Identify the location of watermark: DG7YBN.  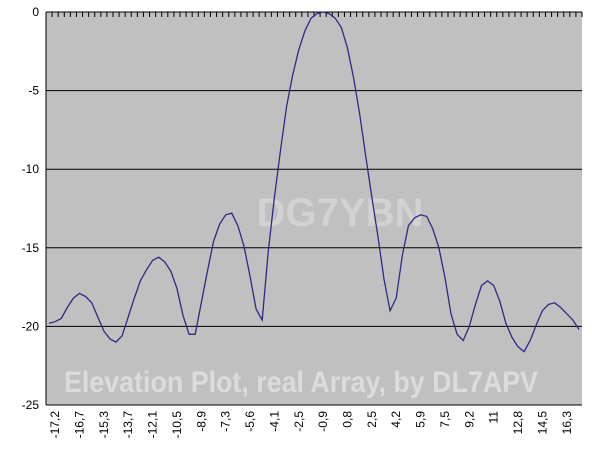
(340, 213).